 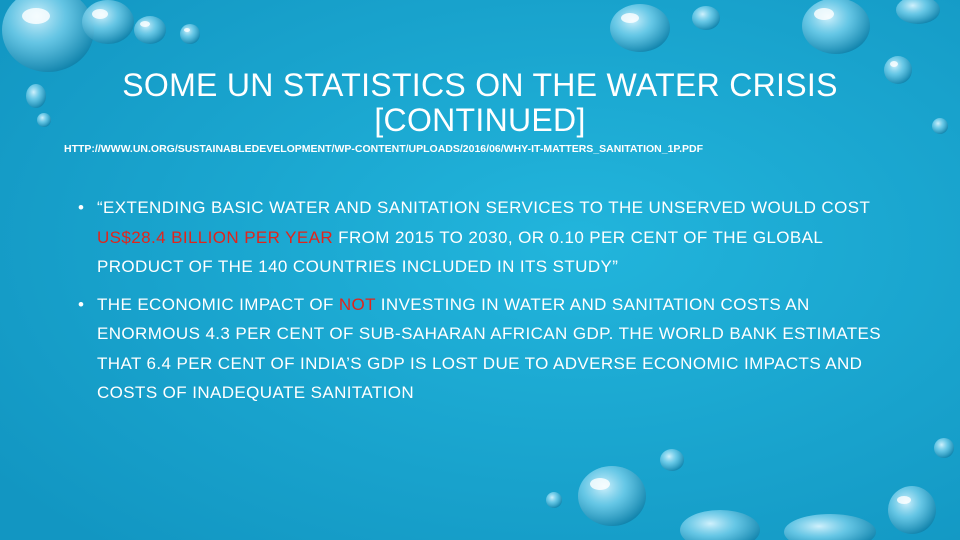 I want to click on highlighted-text: NOT, so click(x=357, y=304).